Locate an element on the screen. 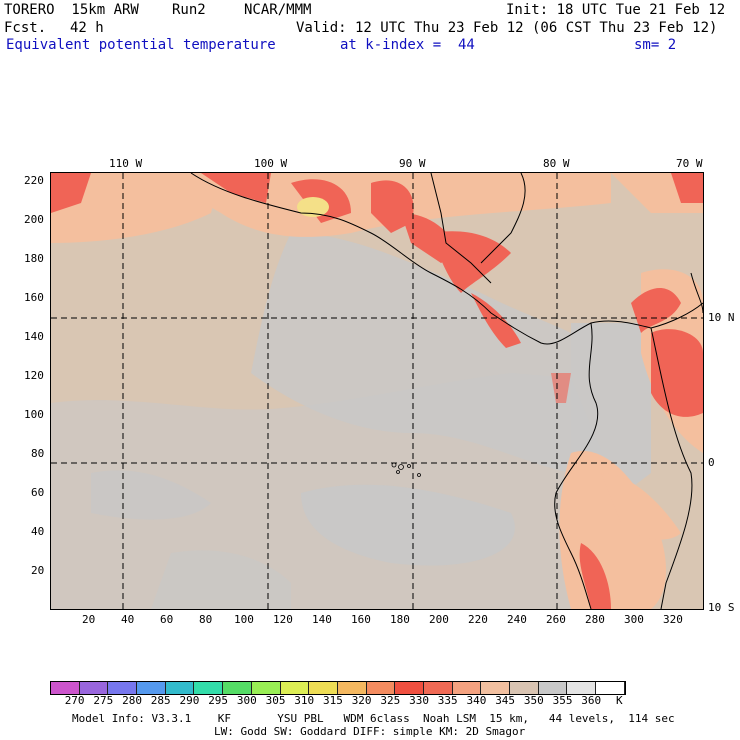 Image resolution: width=740 pixels, height=740 pixels. lat-label-10n: 10 N is located at coordinates (721, 317).